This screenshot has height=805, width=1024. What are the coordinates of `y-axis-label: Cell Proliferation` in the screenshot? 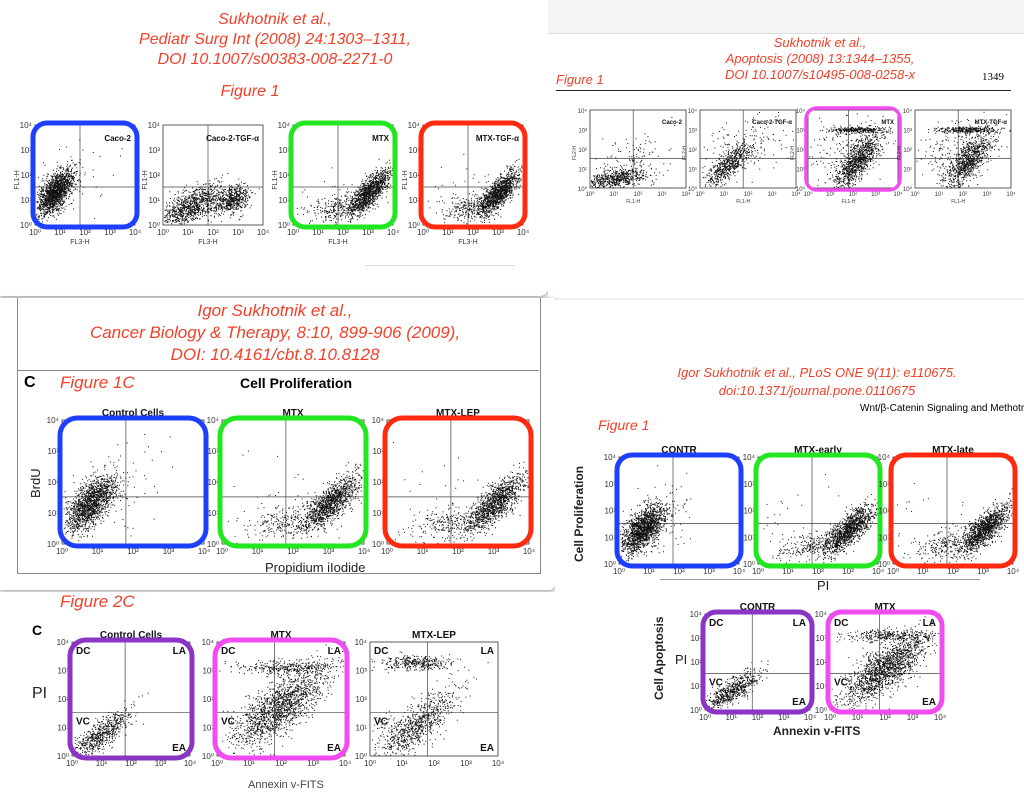 It's located at (579, 513).